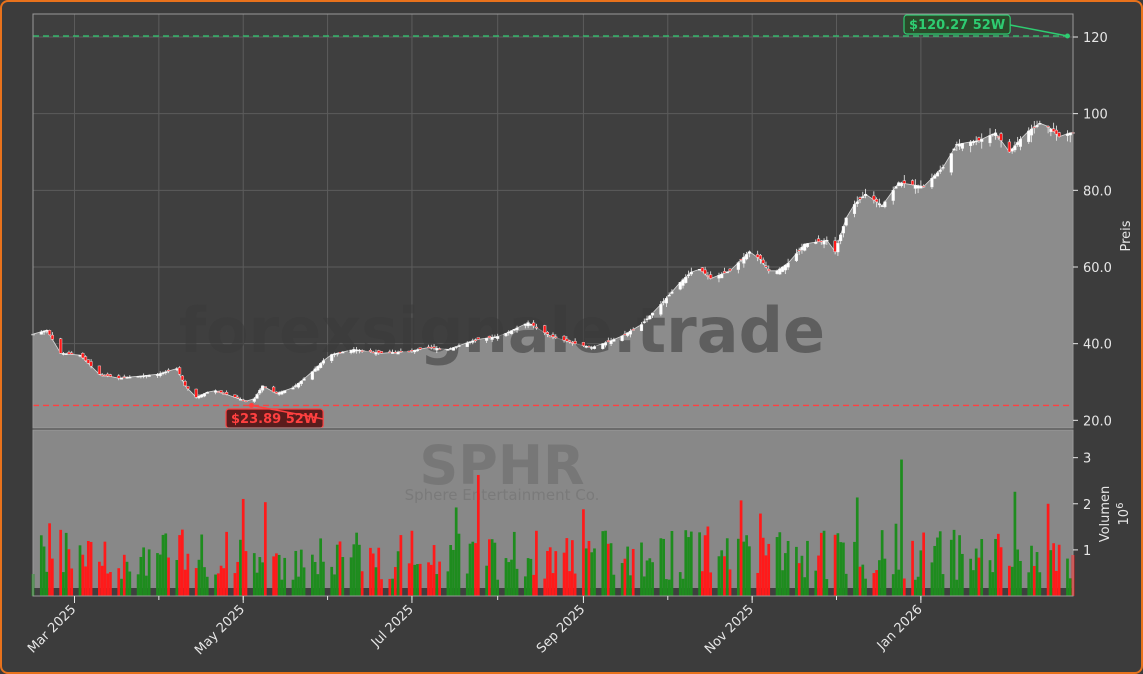 The height and width of the screenshot is (674, 1143). What do you see at coordinates (1097, 268) in the screenshot?
I see `price-ytick-label: 60.0` at bounding box center [1097, 268].